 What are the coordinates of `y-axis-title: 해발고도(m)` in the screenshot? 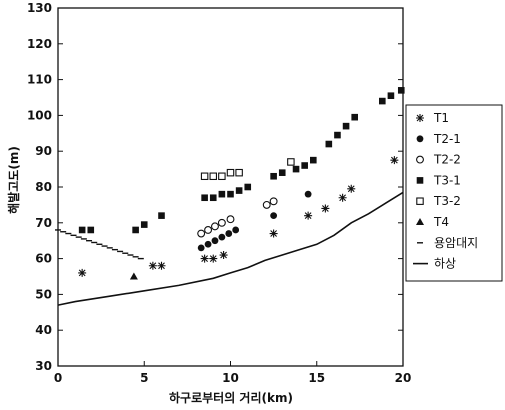 It's located at (13, 180).